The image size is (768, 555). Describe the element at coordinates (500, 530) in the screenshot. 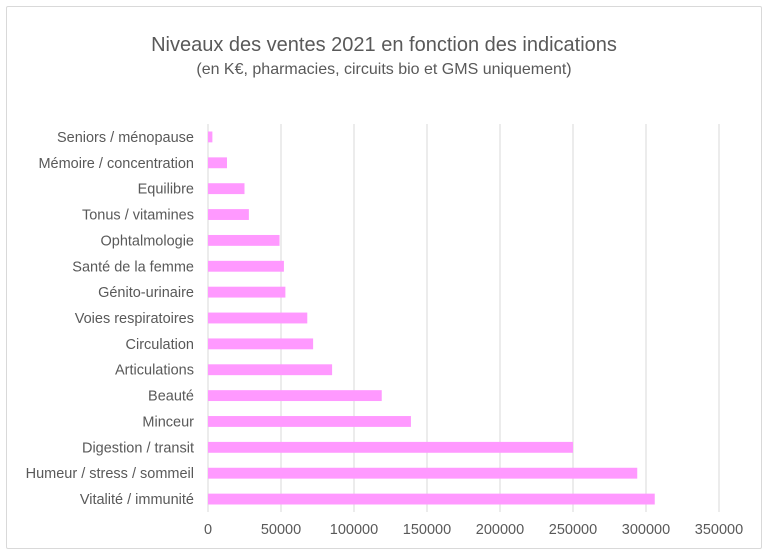

I see `x-tick-label: 200000` at that location.